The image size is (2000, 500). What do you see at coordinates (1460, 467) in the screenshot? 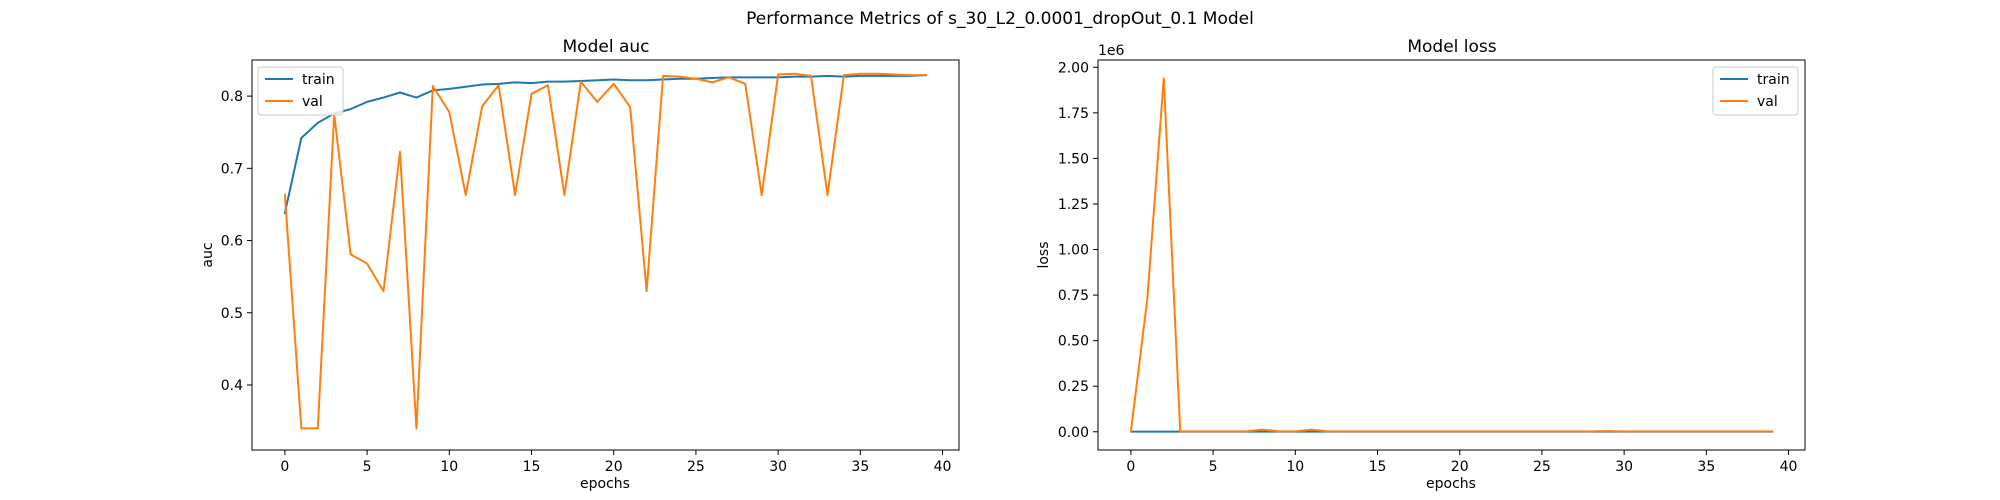
I see `loss-x-tick-label: 20` at bounding box center [1460, 467].